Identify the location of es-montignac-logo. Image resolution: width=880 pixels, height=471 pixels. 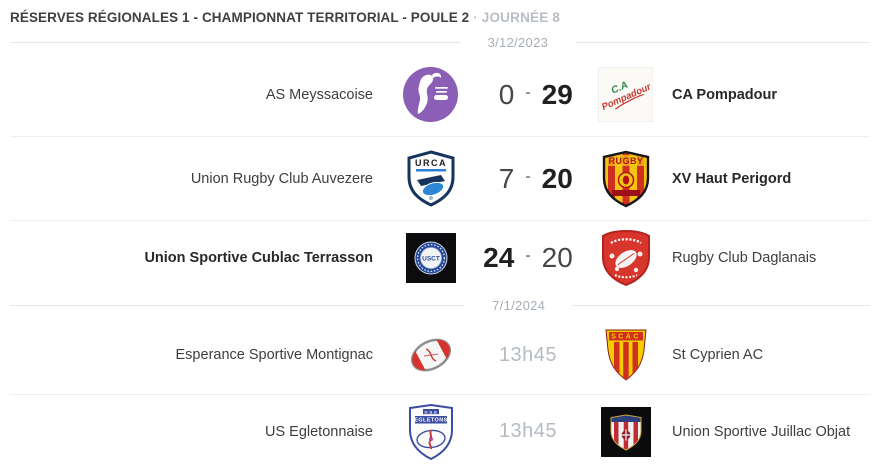
(430, 355).